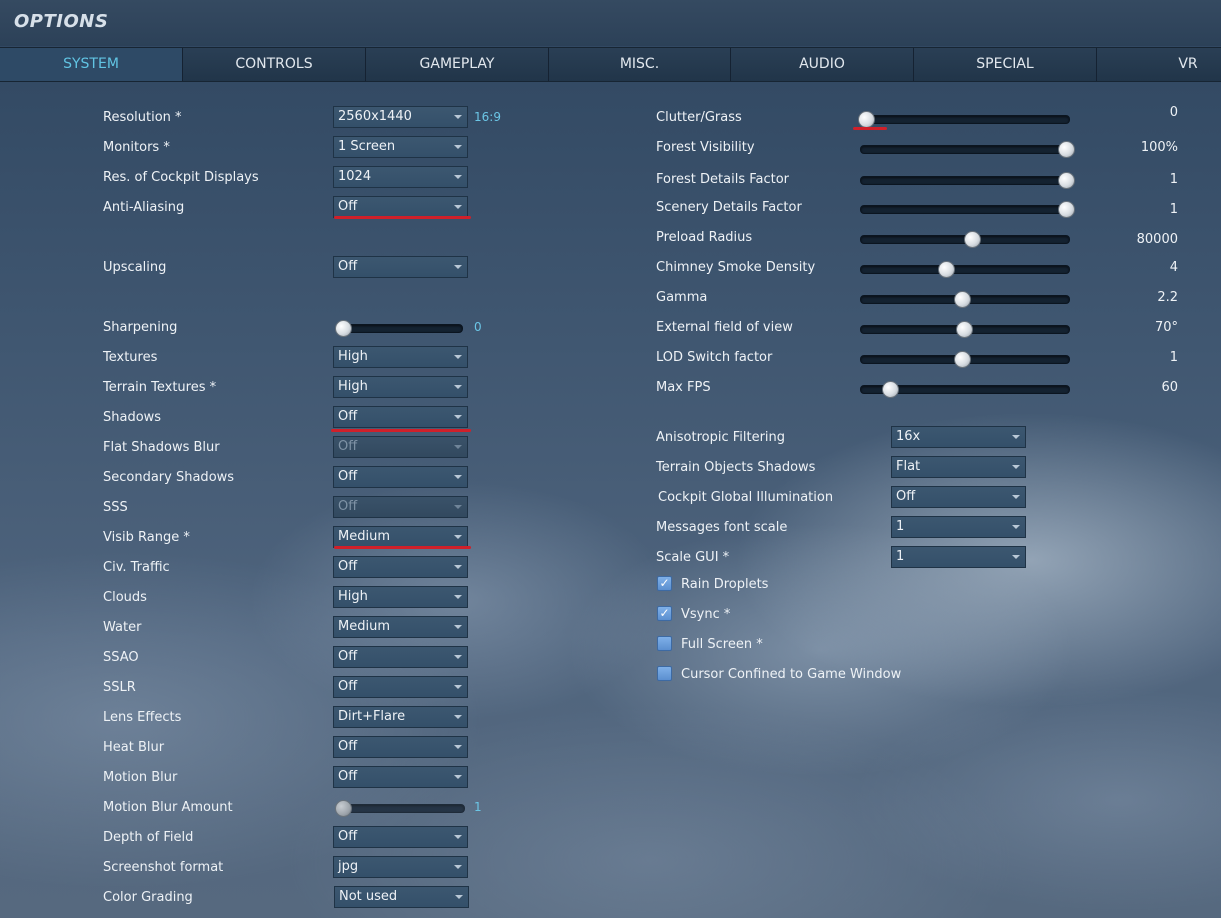 This screenshot has width=1221, height=918. I want to click on cockpit-res-value: 1024, so click(355, 176).